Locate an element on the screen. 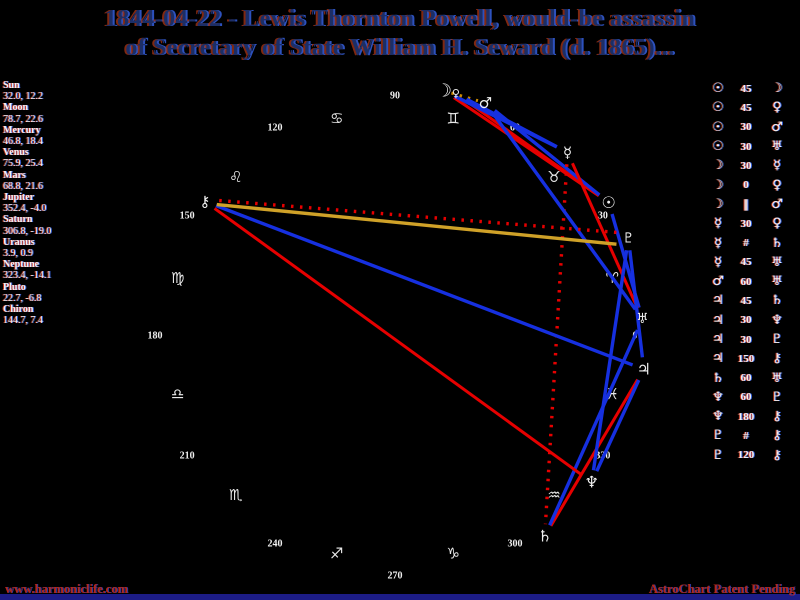 The width and height of the screenshot is (800, 600). aspect-line-mercury-saturn is located at coordinates (556, 344).